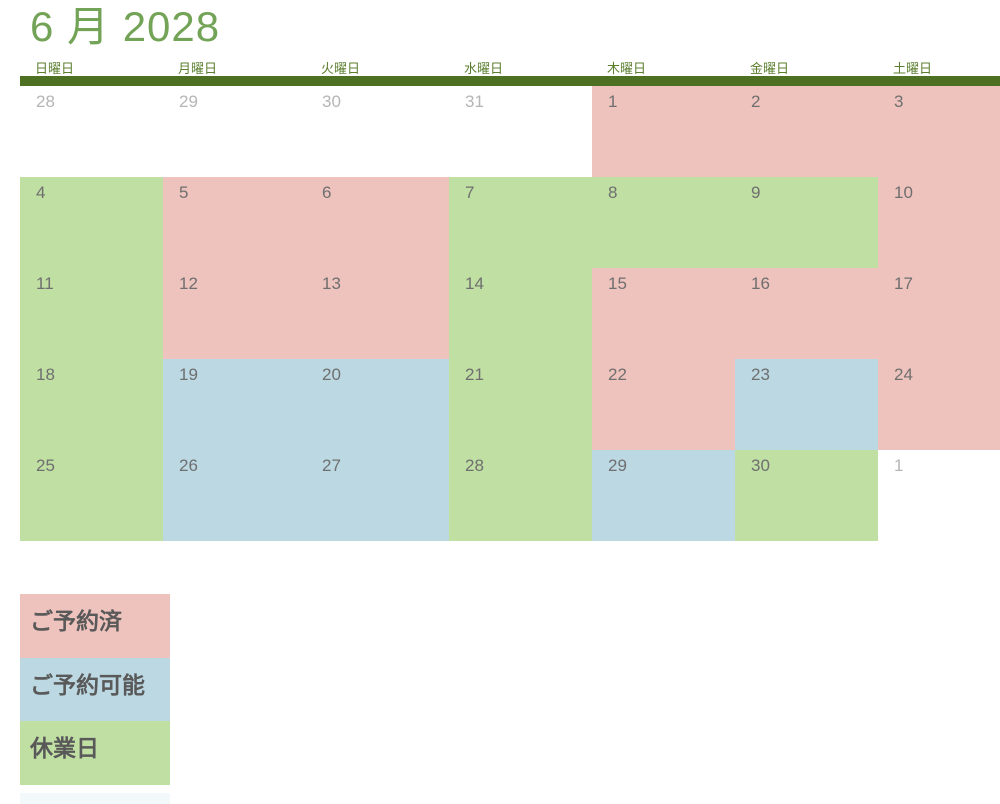 Image resolution: width=1000 pixels, height=804 pixels. I want to click on day-cell: 5, so click(234, 222).